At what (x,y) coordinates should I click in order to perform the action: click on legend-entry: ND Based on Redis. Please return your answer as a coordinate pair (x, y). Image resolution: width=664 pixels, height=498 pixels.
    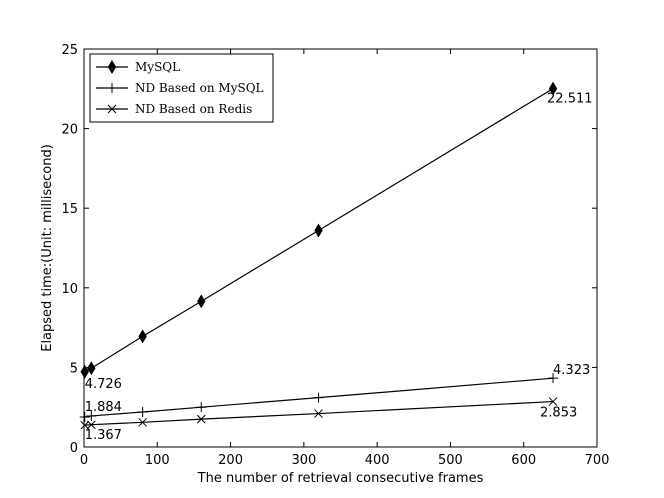
    Looking at the image, I should click on (193, 109).